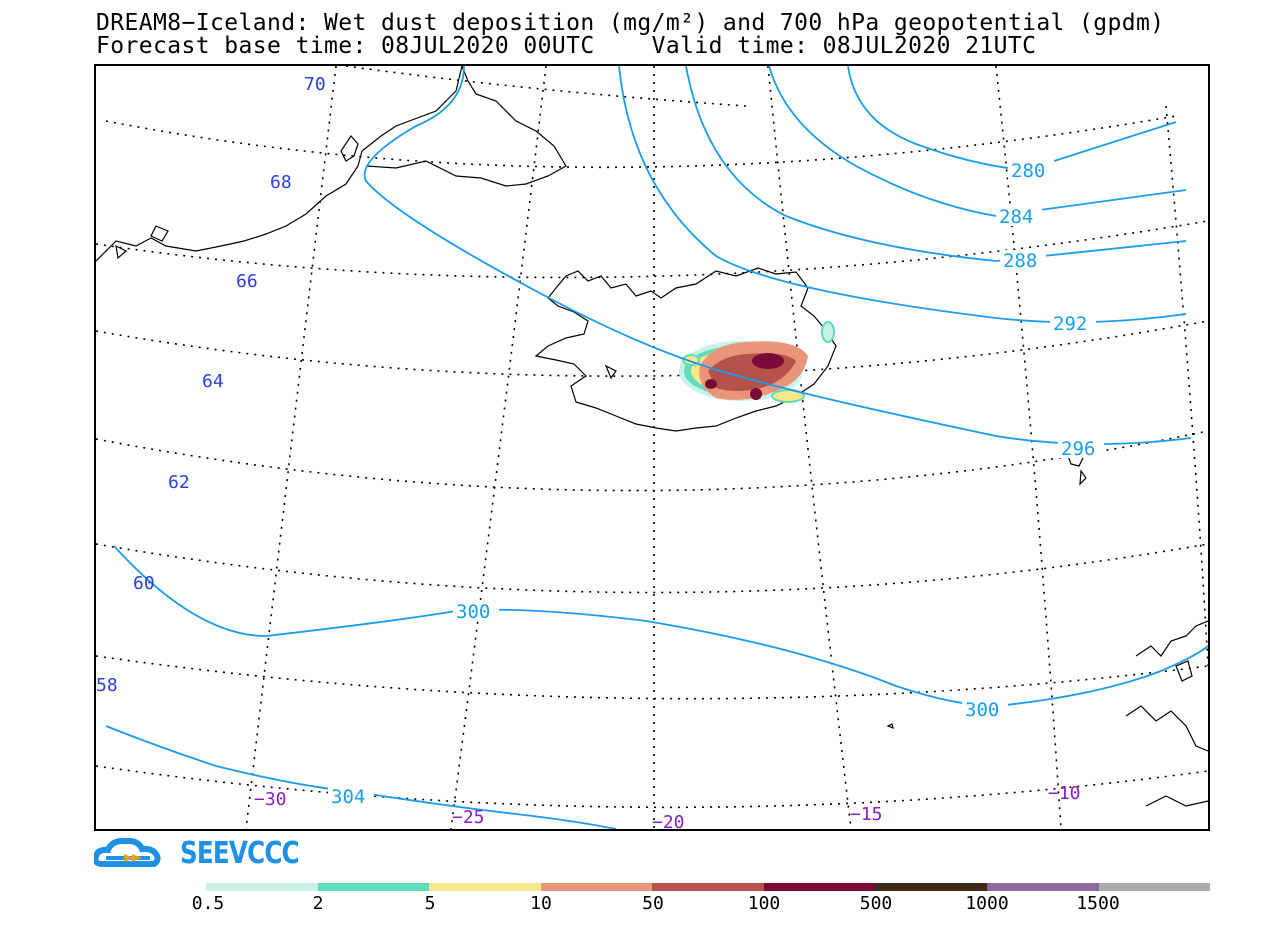  What do you see at coordinates (213, 381) in the screenshot?
I see `latitude-label: 64` at bounding box center [213, 381].